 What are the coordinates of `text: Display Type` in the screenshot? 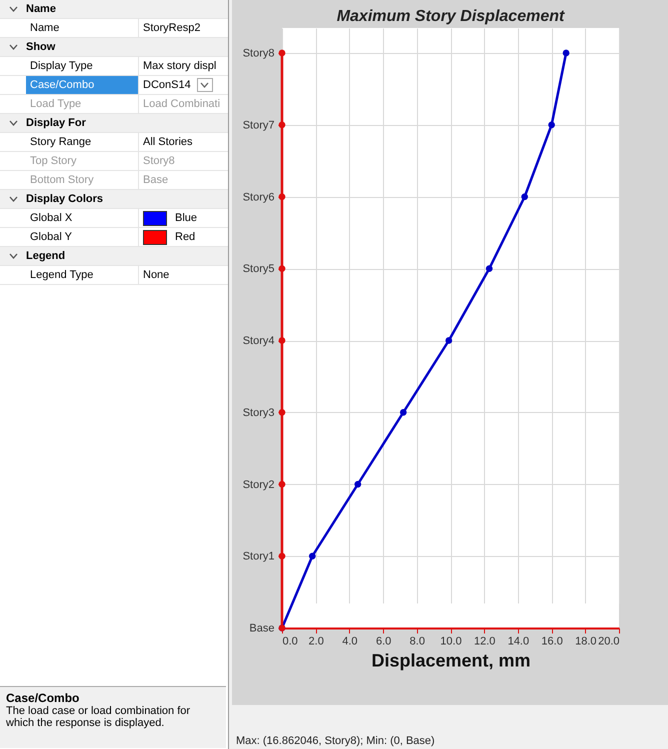 It's located at (82, 66).